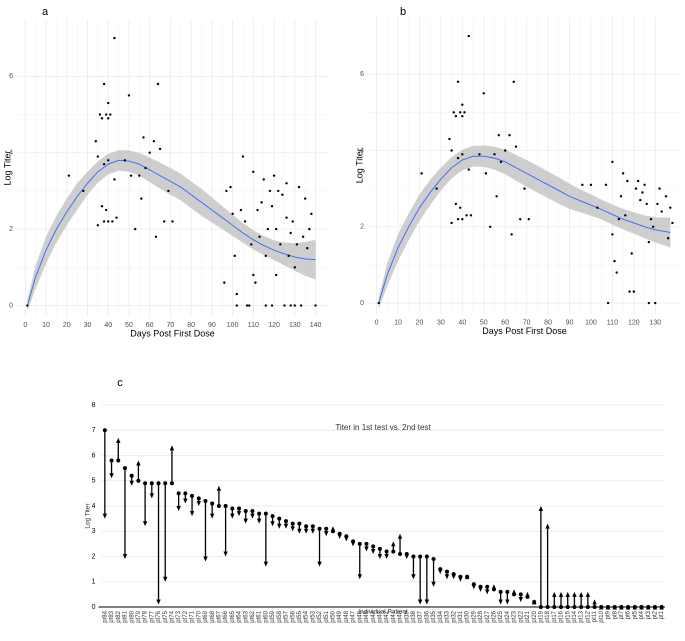 The width and height of the screenshot is (685, 641). I want to click on x-tick-label: 50, so click(484, 322).